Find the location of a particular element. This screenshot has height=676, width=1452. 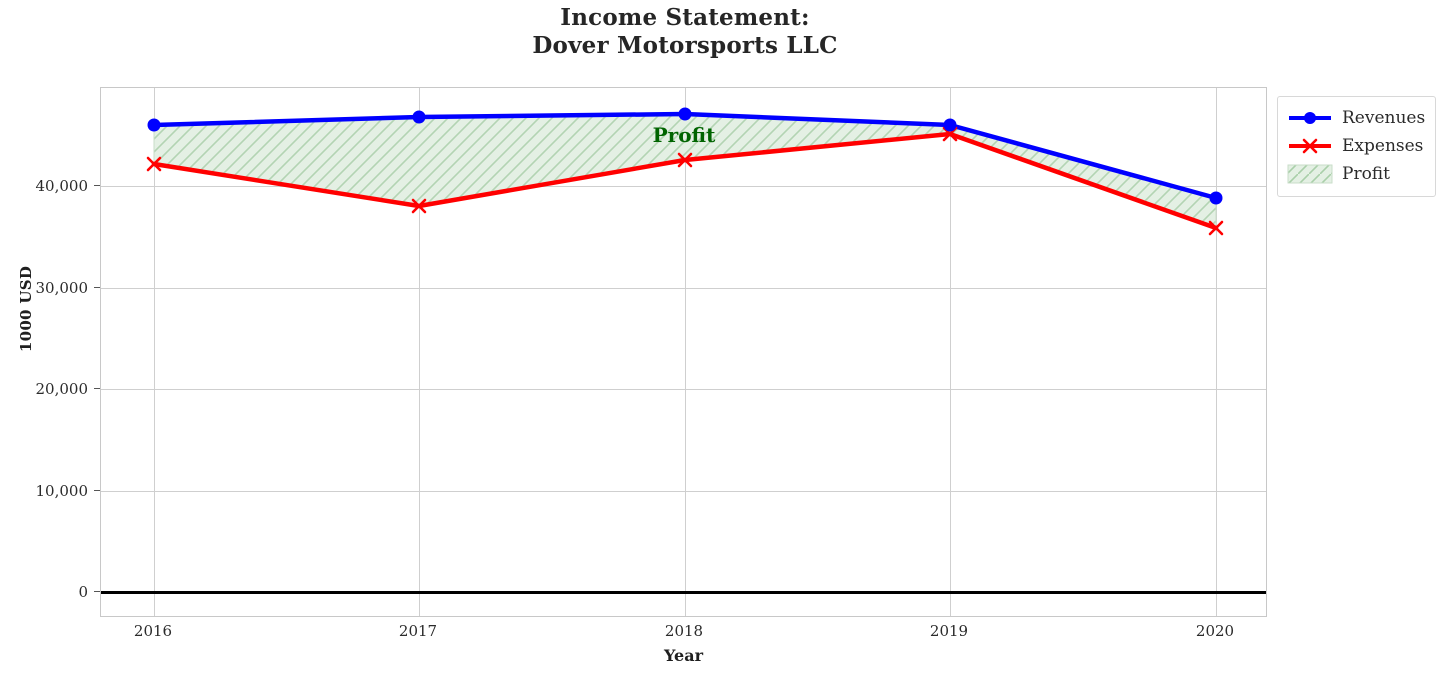

y-axis-tick-label-30000: 30,000 is located at coordinates (62, 288).